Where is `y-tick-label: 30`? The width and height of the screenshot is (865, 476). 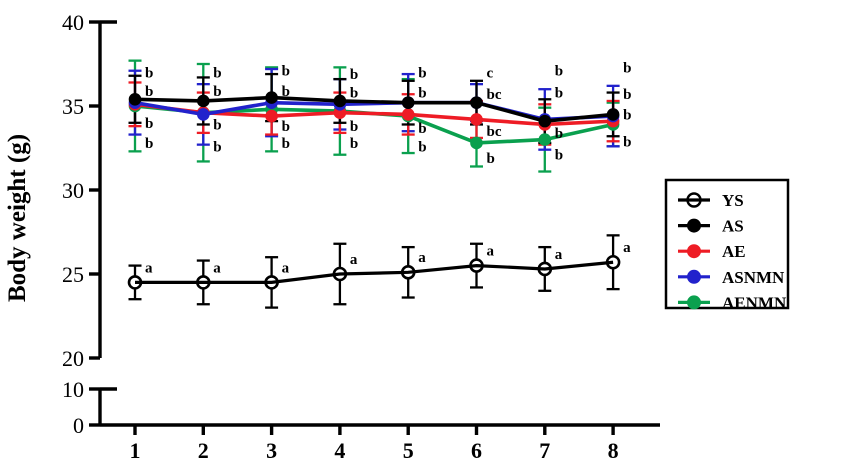 y-tick-label: 30 is located at coordinates (73, 190).